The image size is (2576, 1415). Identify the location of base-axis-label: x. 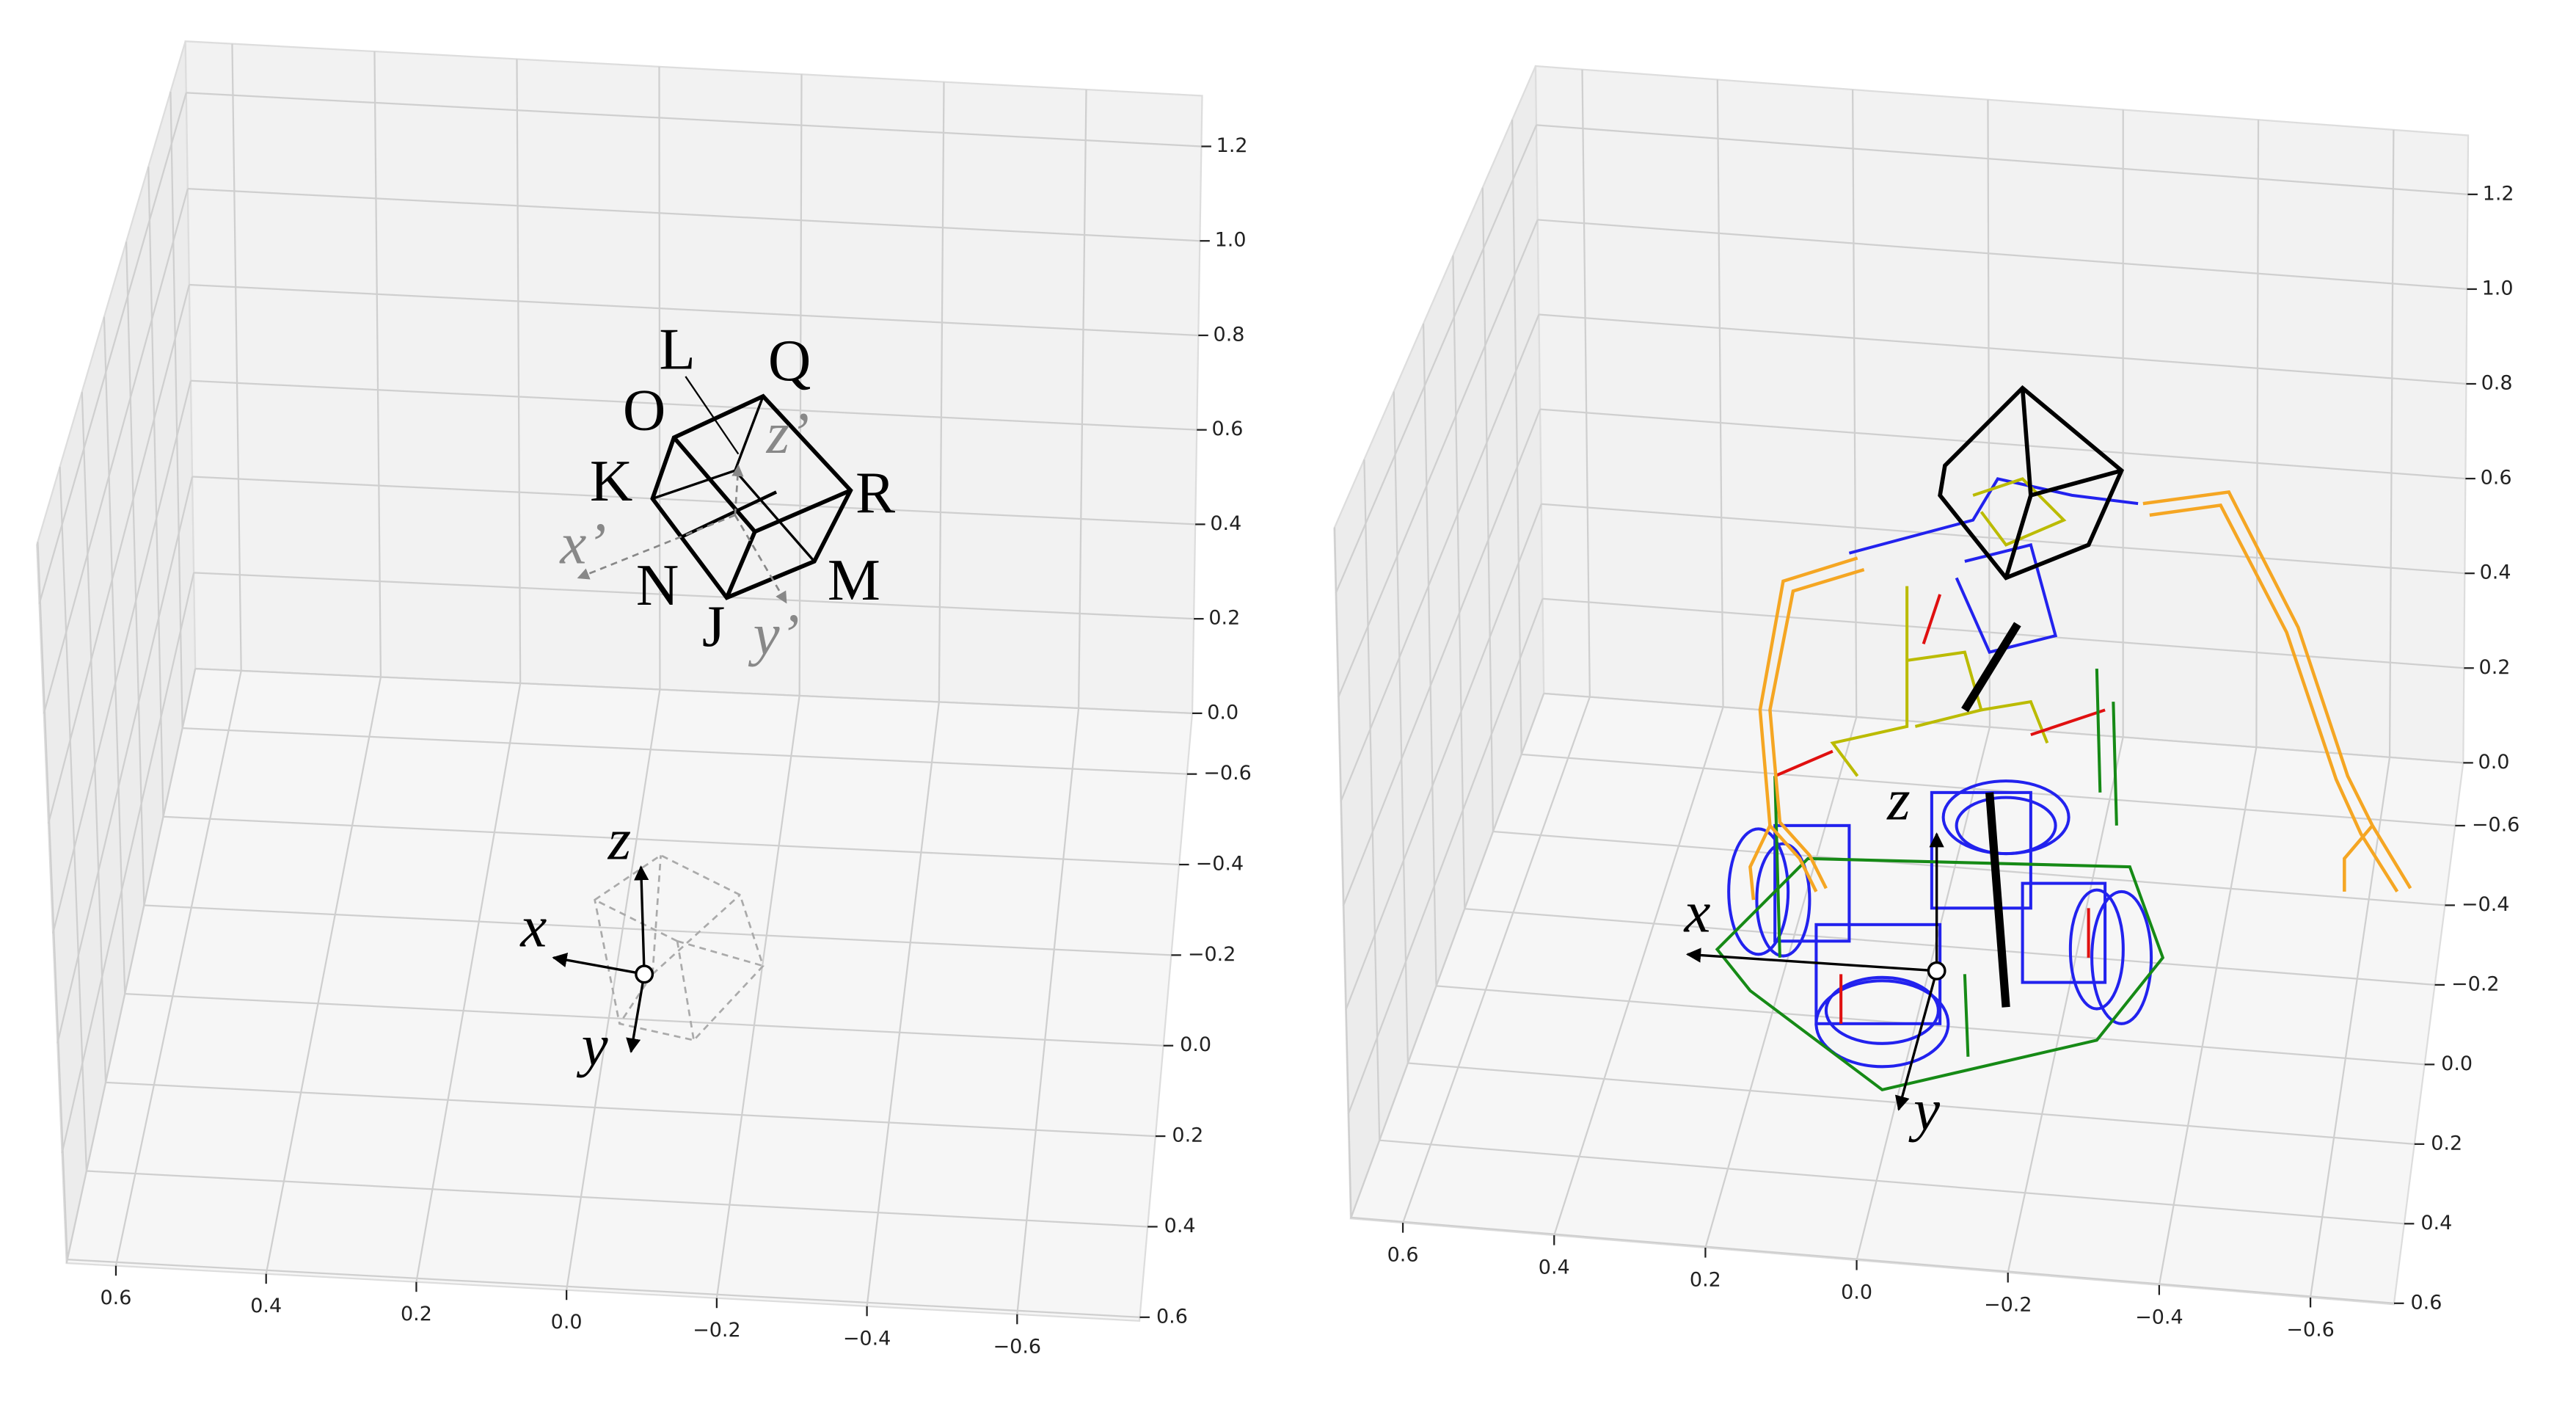
(1697, 912).